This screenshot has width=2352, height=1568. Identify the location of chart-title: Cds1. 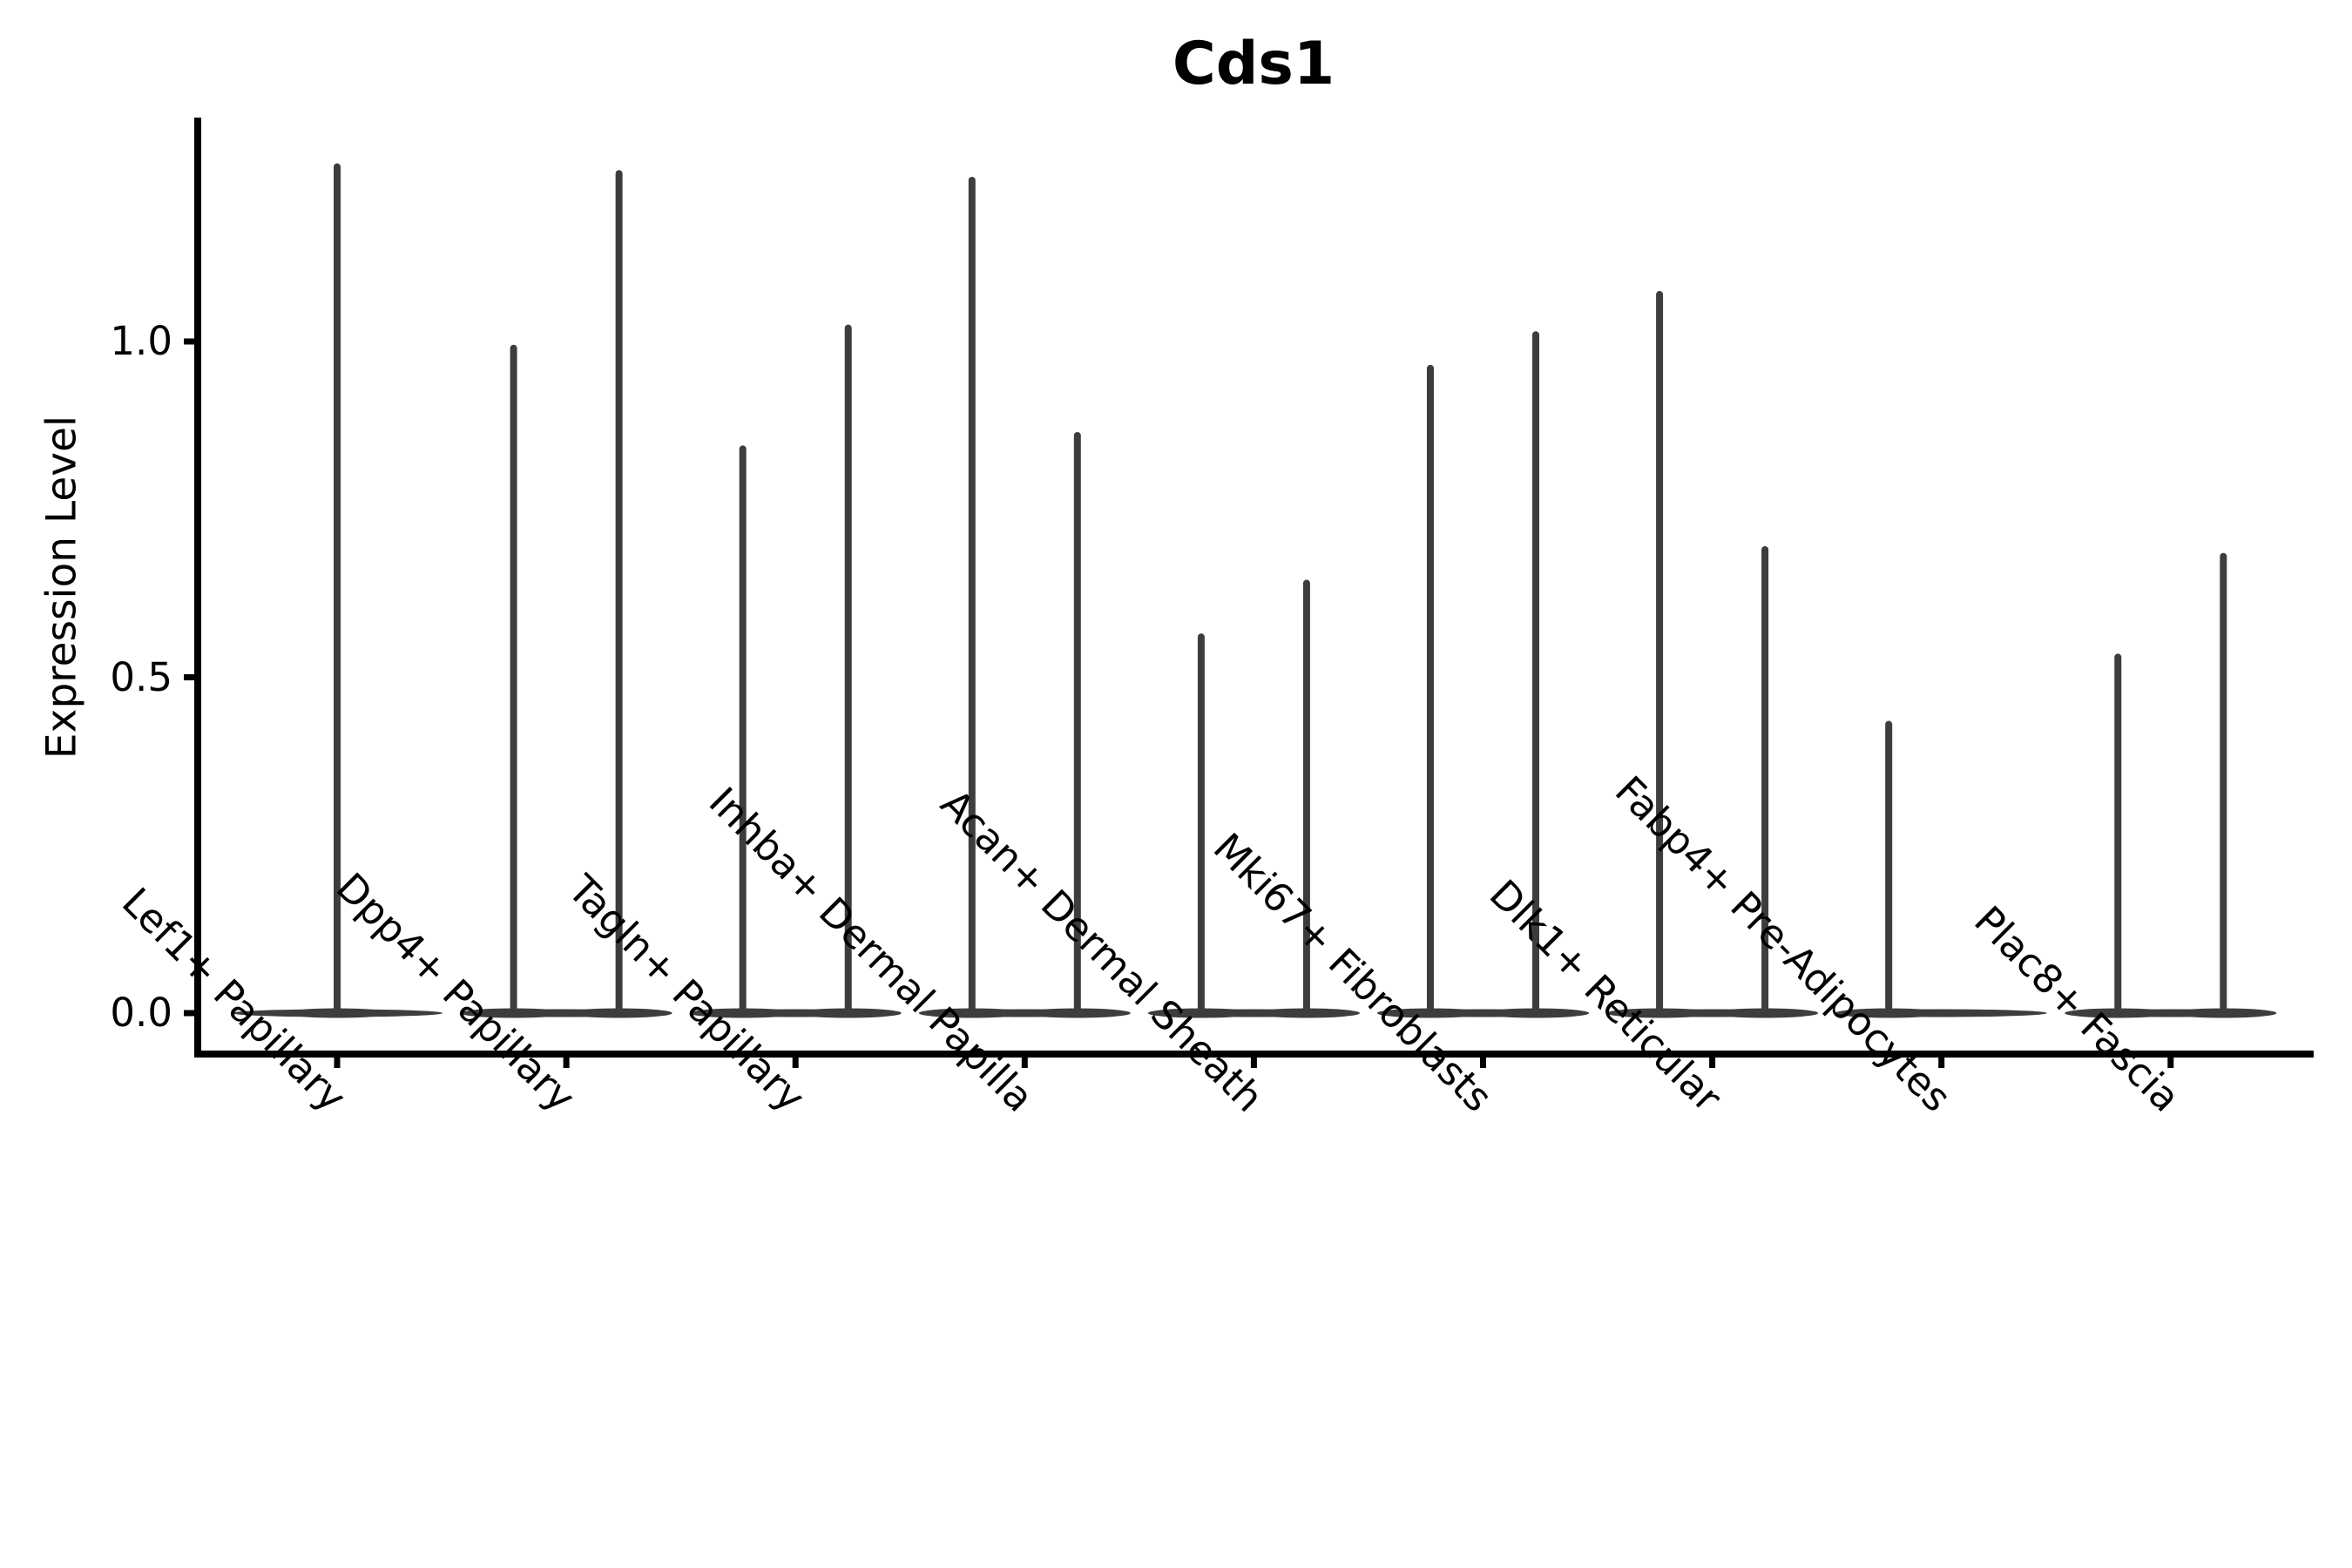
(1253, 64).